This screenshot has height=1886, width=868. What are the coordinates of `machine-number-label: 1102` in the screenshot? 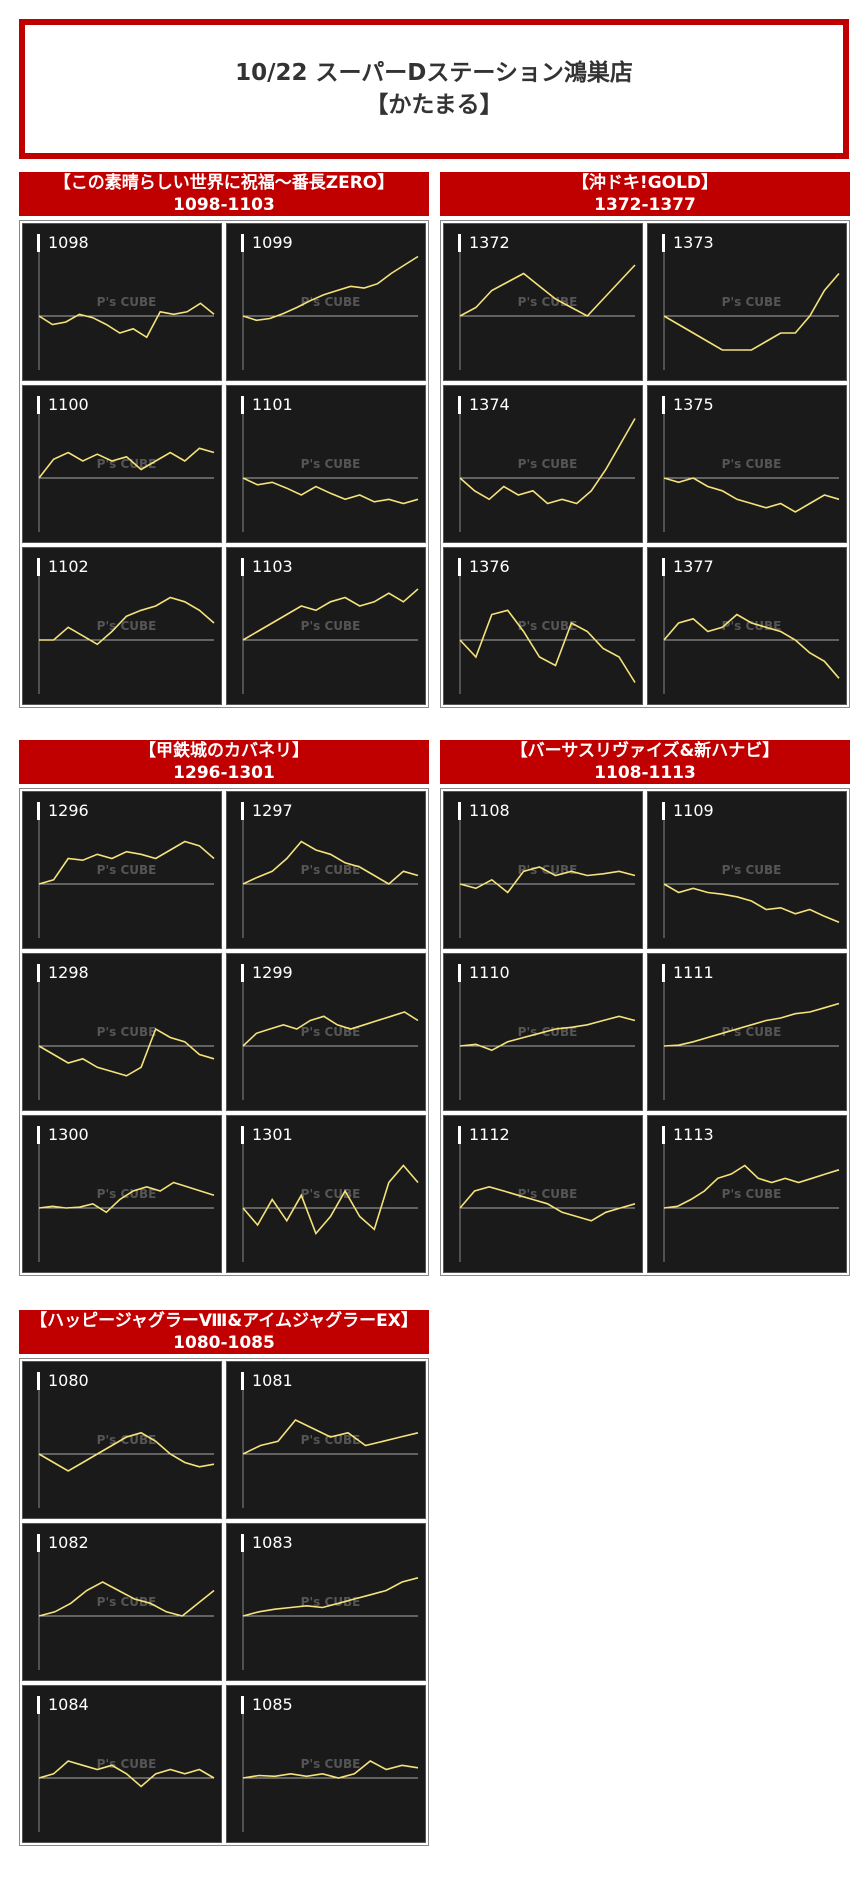 It's located at (63, 567).